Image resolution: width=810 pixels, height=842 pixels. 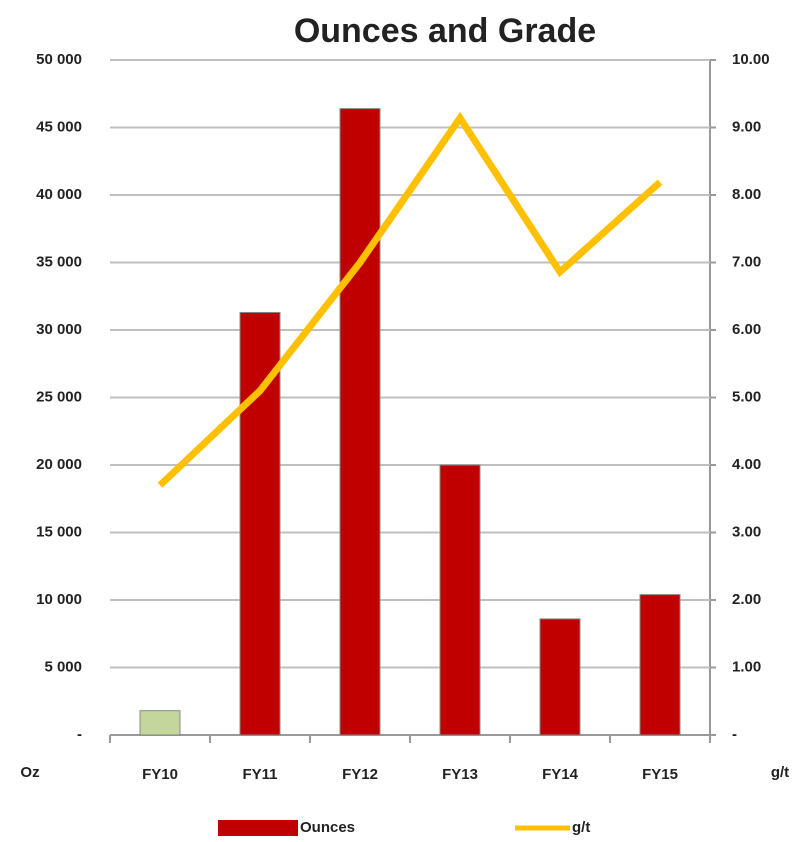 What do you see at coordinates (259, 774) in the screenshot?
I see `x-tick-label: FY11` at bounding box center [259, 774].